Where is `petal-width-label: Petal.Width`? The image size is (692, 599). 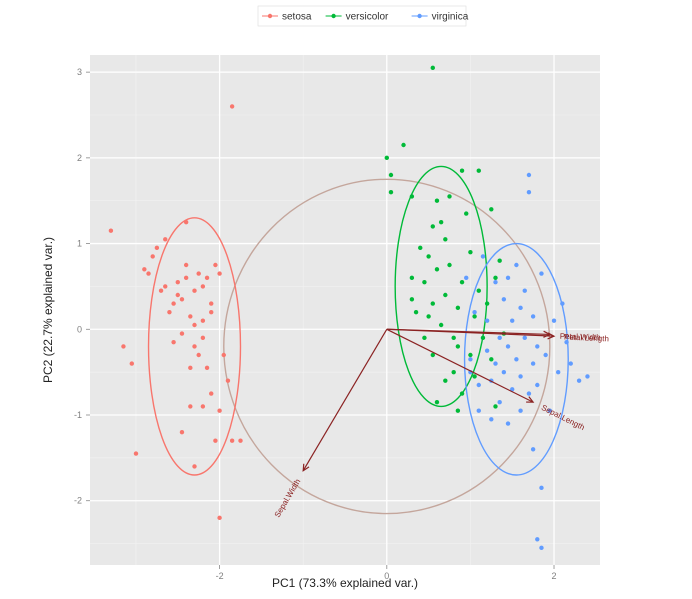 petal-width-label: Petal.Width is located at coordinates (580, 337).